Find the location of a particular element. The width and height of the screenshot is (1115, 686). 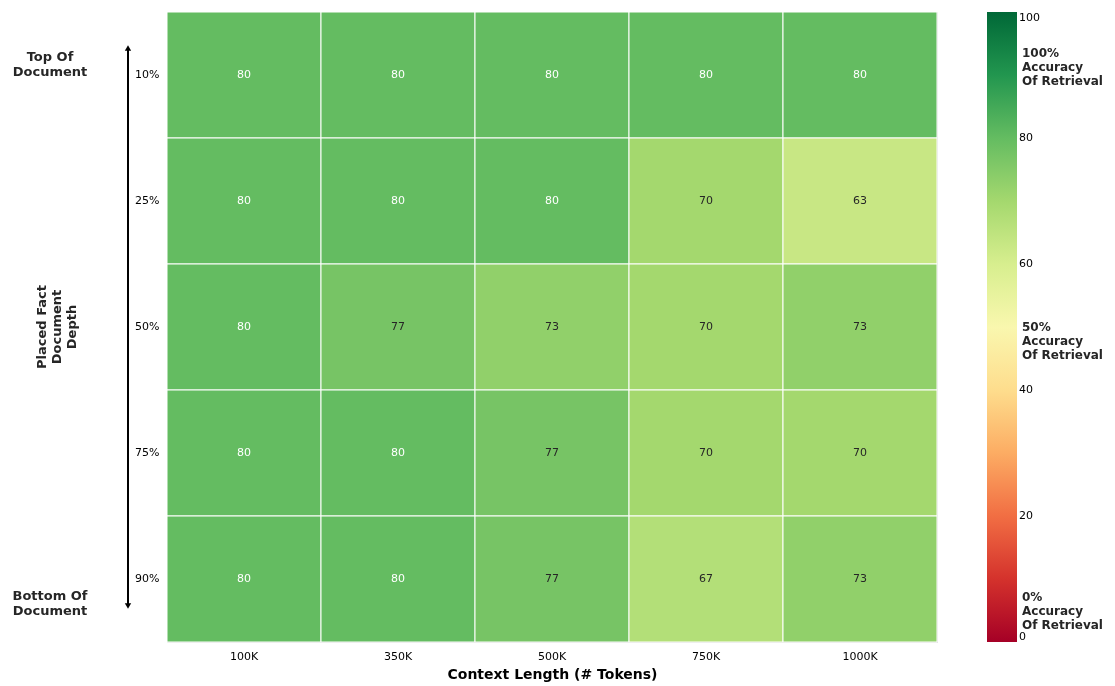

data-label: 67 is located at coordinates (706, 578).